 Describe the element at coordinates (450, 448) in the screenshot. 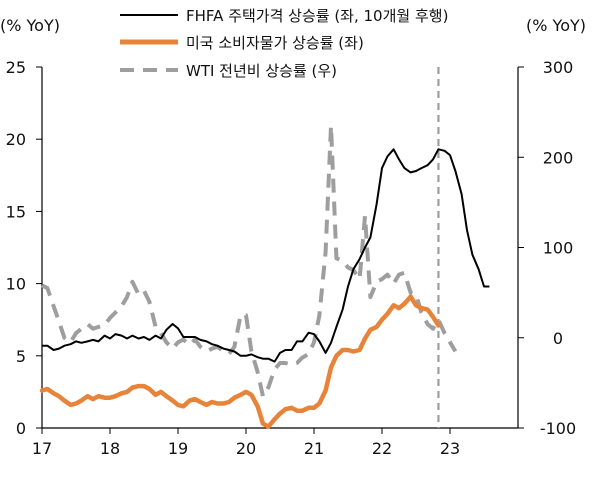

I see `x-tick-label: 23` at that location.